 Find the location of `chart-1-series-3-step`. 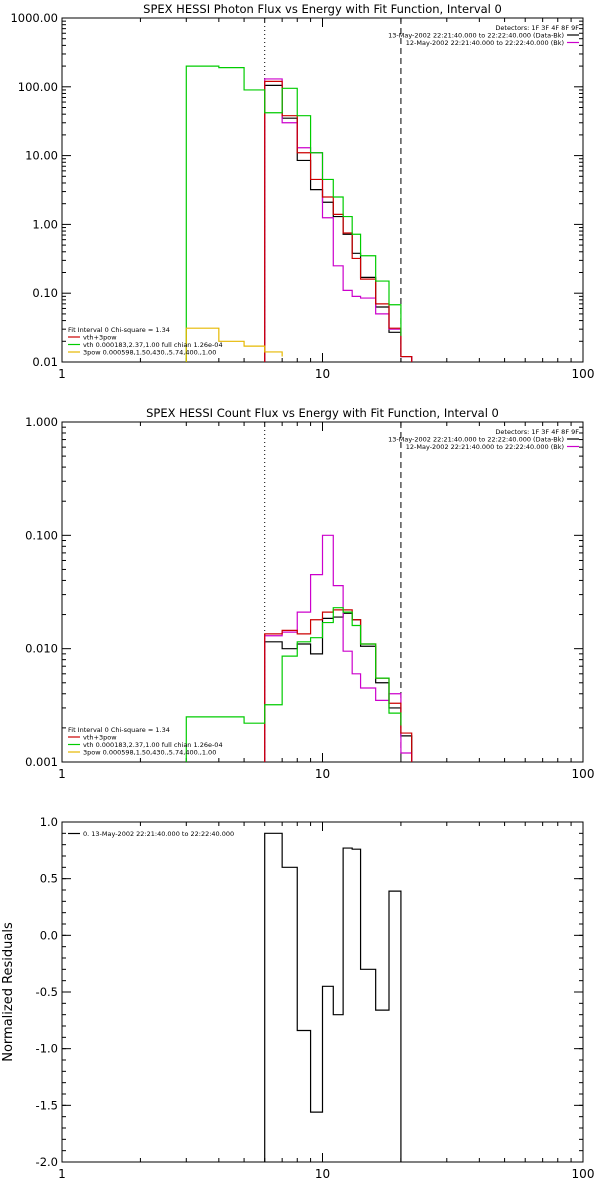

chart-1-series-3-step is located at coordinates (293, 684).